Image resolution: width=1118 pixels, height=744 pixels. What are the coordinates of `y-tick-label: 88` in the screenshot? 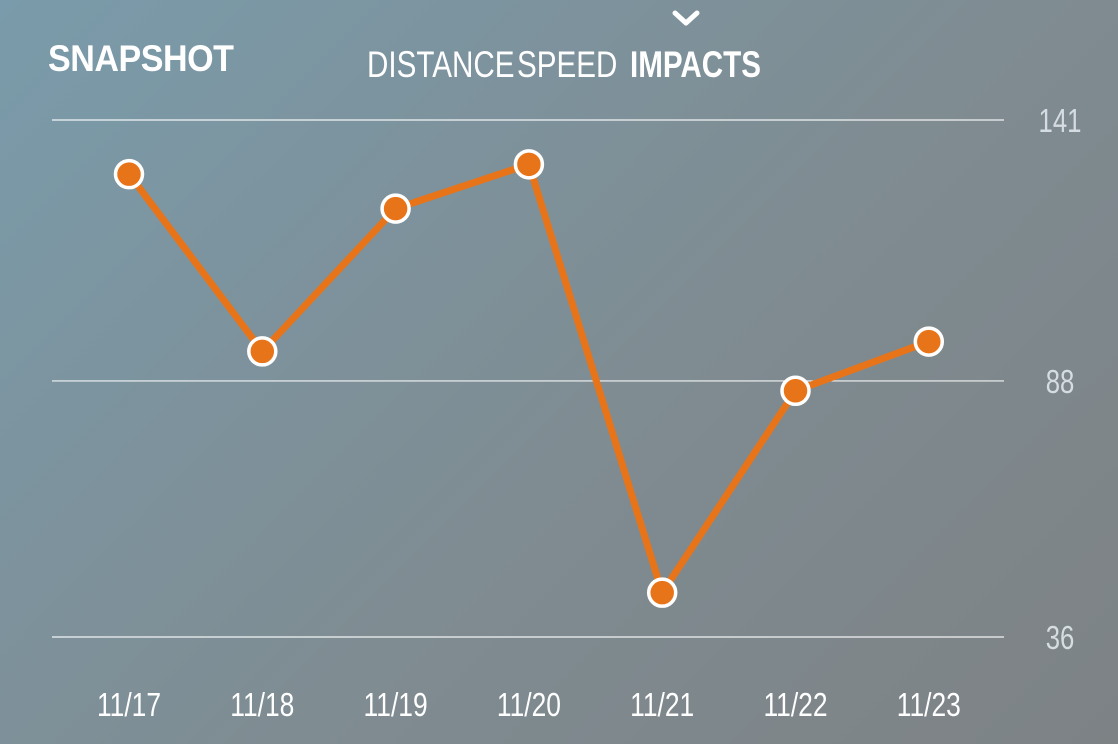 It's located at (1060, 382).